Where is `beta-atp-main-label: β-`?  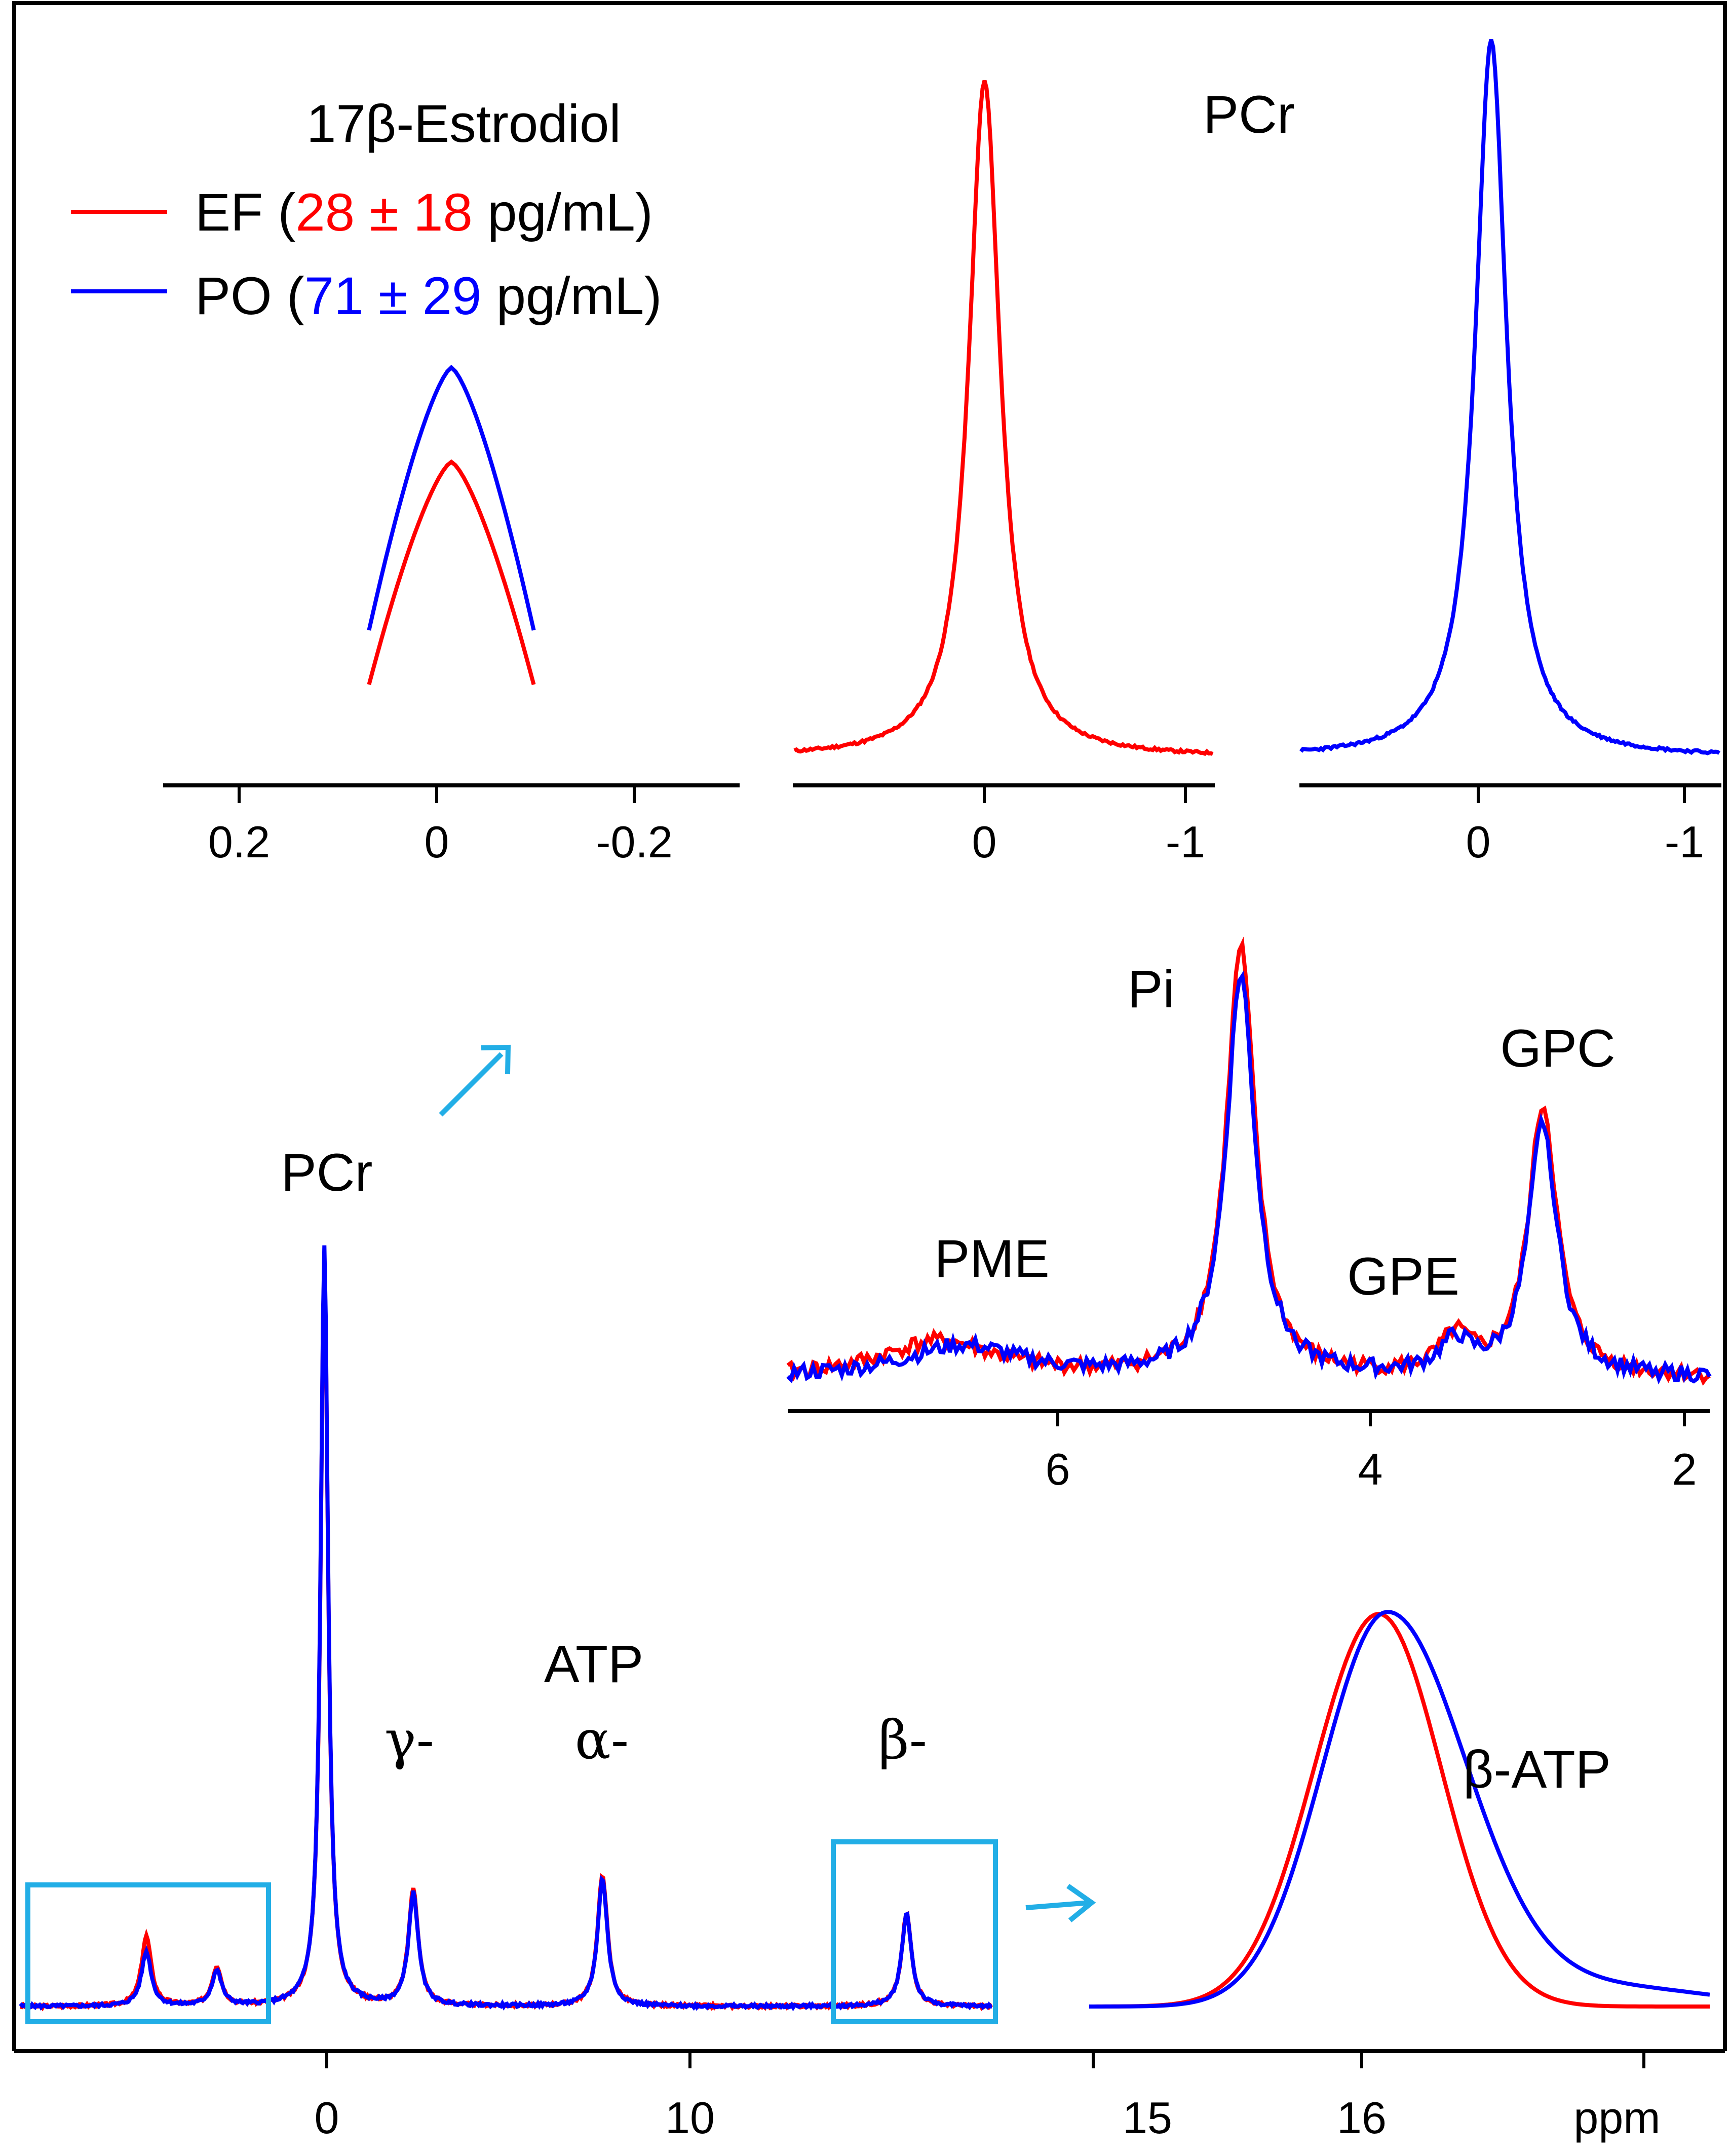
beta-atp-main-label: β- is located at coordinates (902, 1740).